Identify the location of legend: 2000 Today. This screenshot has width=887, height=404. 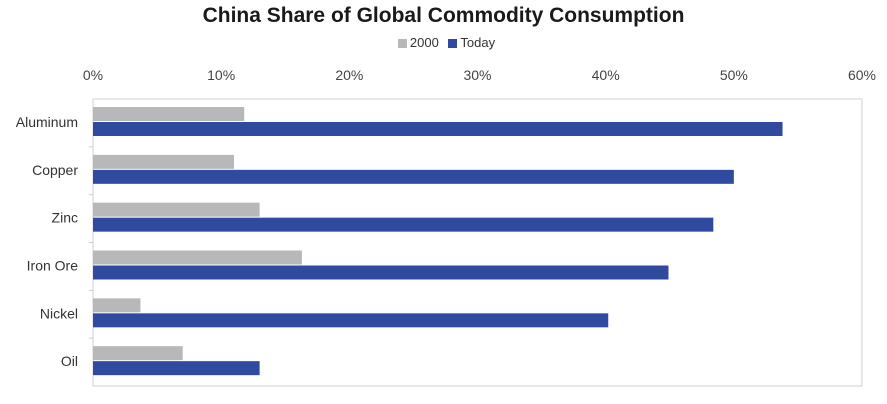
(443, 42).